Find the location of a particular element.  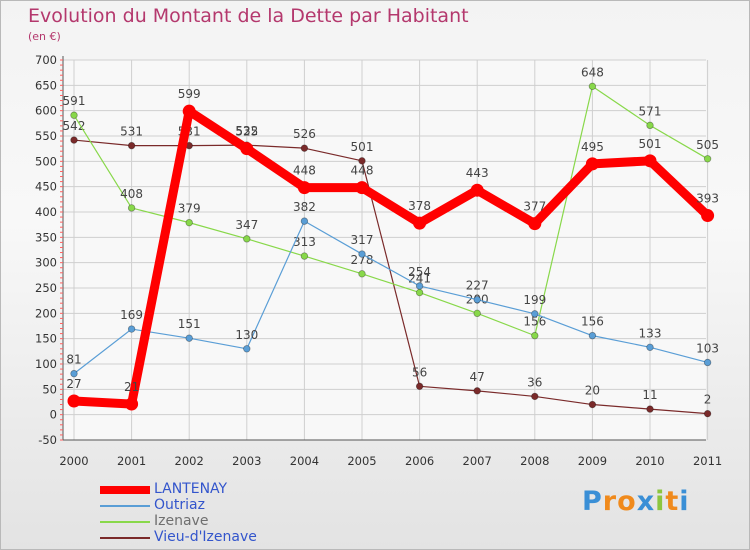

legend-swatch-lantenay is located at coordinates (125, 490).